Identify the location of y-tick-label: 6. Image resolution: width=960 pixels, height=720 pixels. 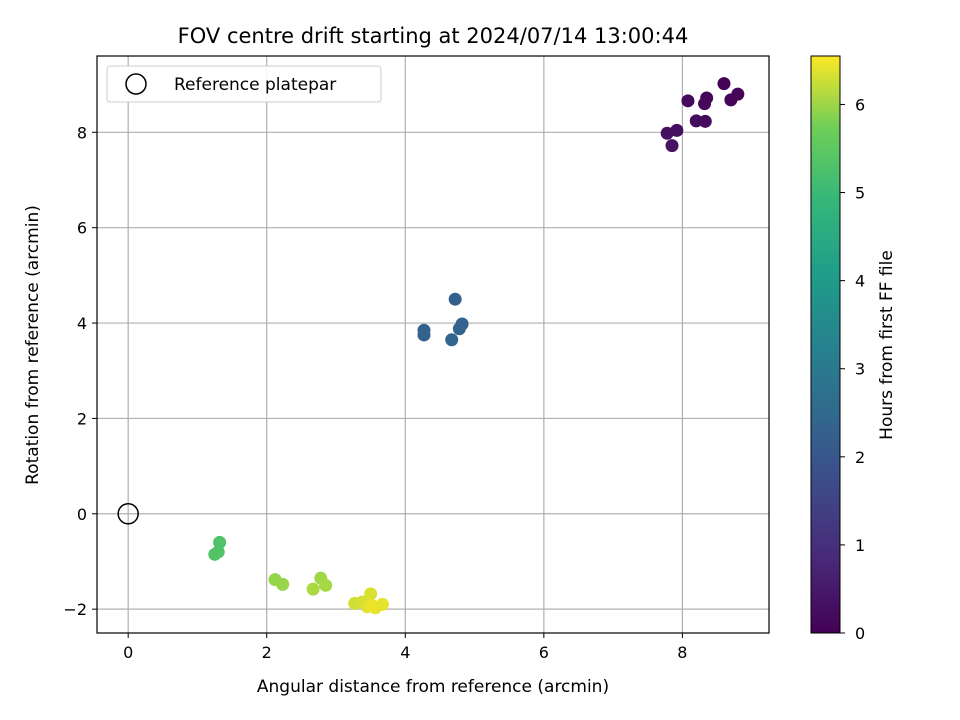
(82, 228).